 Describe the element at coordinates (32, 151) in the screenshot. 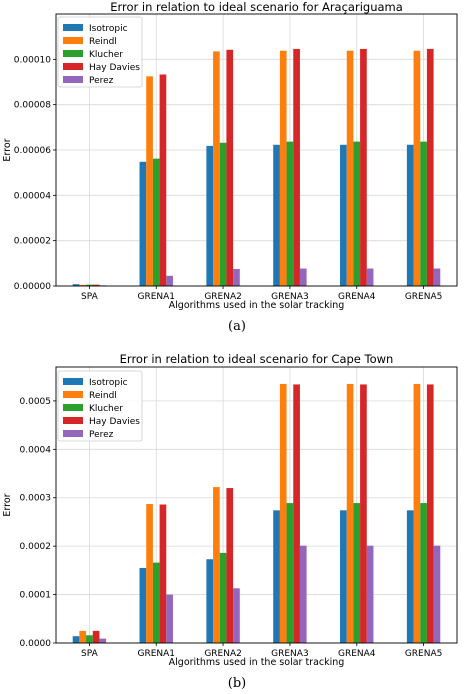

I see `y-tick-label: 0.00006` at that location.